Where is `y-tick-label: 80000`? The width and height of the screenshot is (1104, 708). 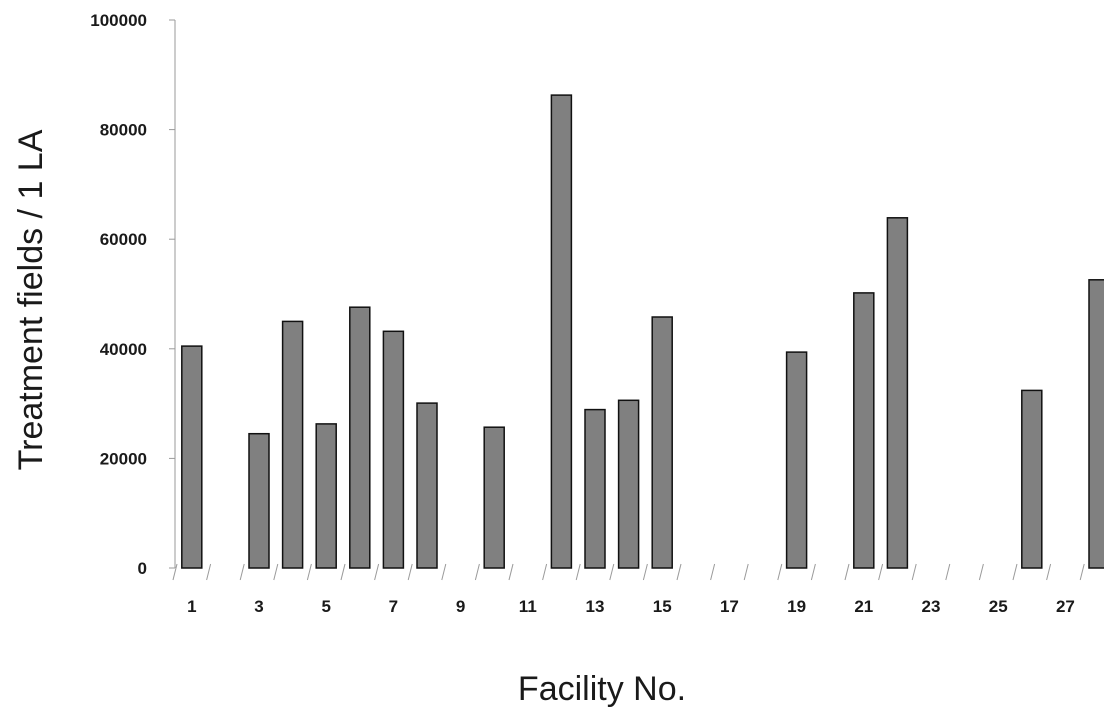 y-tick-label: 80000 is located at coordinates (123, 130).